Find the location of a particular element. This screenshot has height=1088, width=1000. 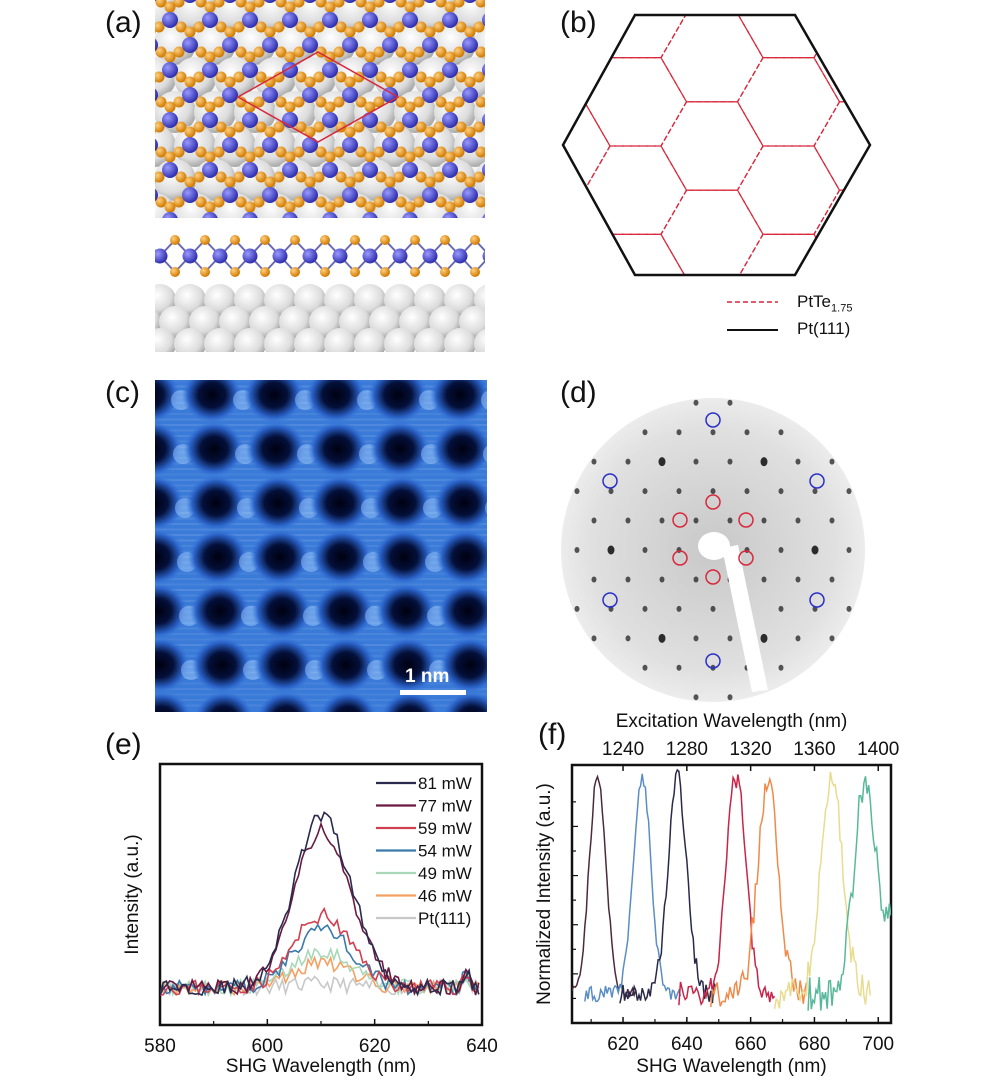

x2-tick-label: 1280 is located at coordinates (687, 749).